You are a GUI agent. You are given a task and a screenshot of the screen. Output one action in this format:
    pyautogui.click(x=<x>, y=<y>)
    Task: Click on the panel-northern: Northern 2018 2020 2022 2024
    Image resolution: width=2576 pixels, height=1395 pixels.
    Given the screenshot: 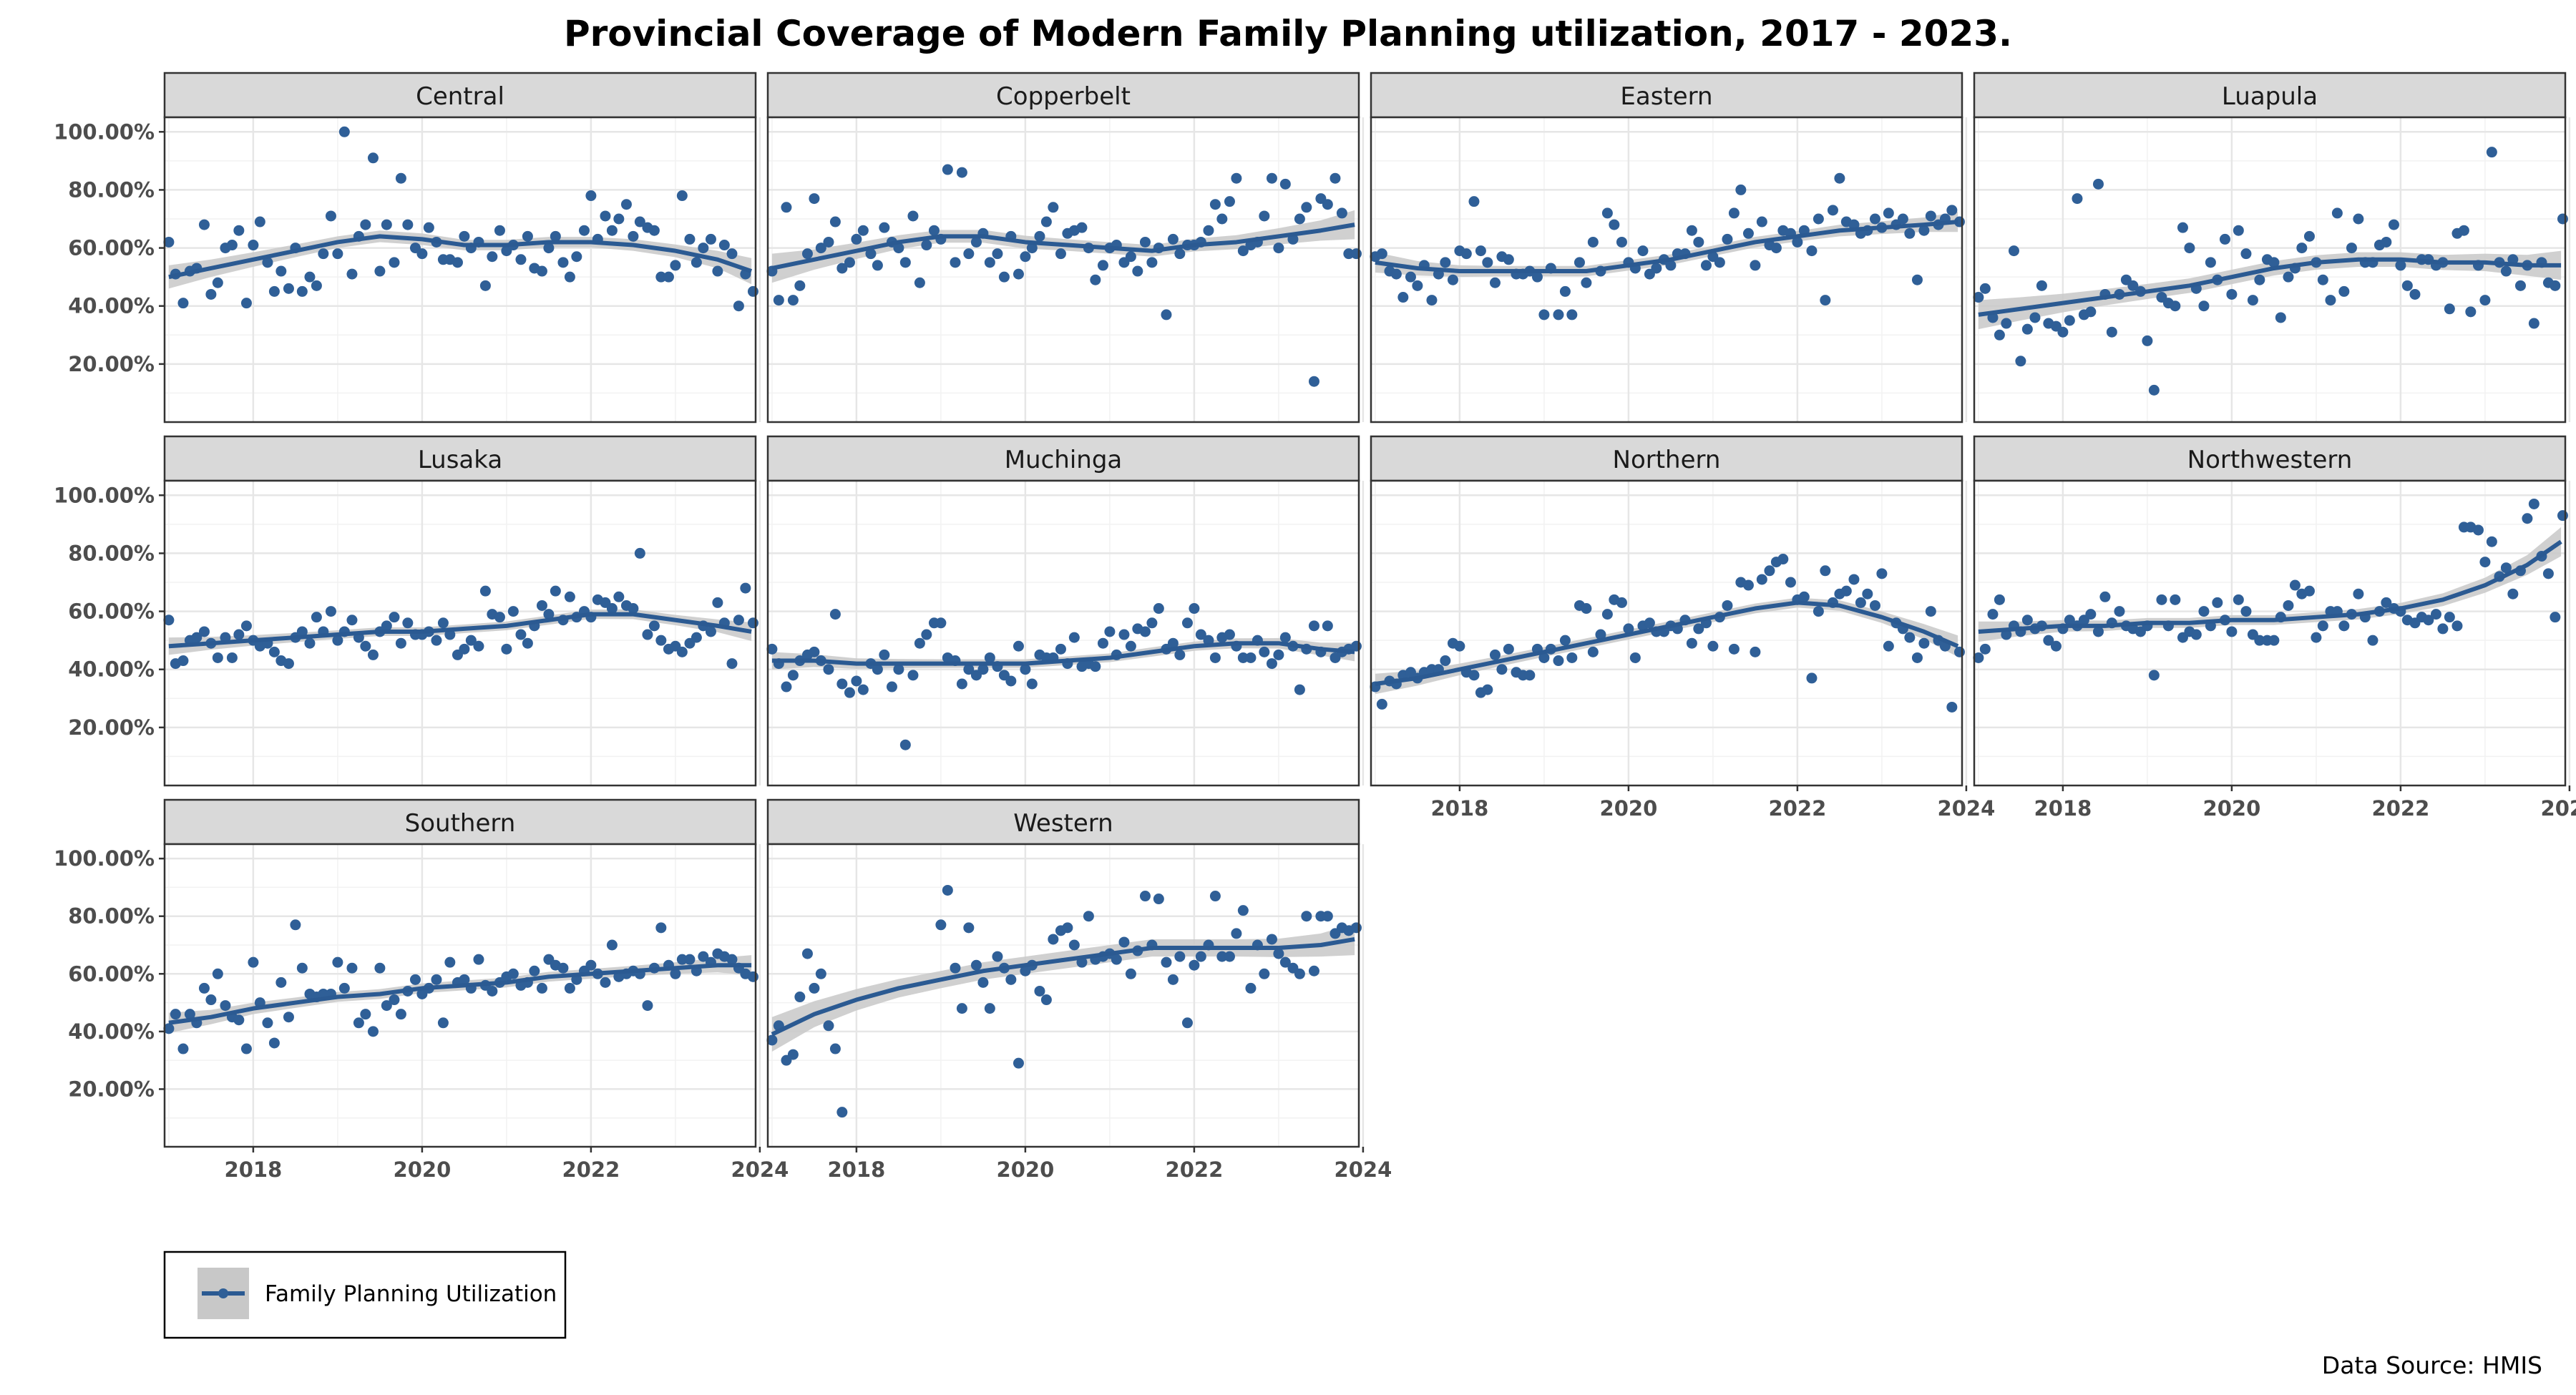 What is the action you would take?
    pyautogui.click(x=1682, y=628)
    